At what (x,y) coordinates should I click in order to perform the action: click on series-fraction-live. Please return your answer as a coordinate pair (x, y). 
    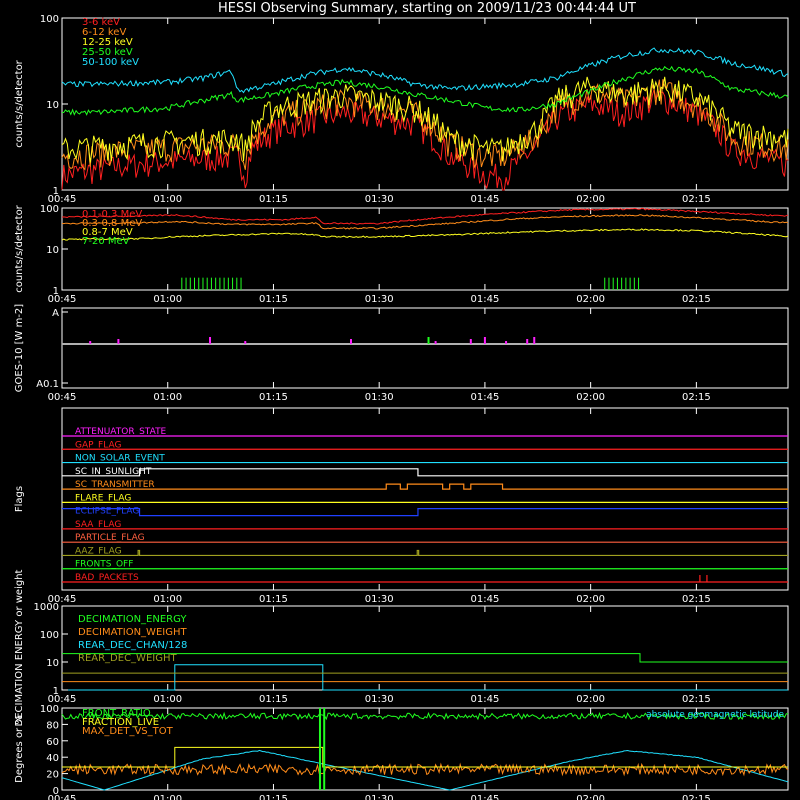
    Looking at the image, I should click on (425, 757).